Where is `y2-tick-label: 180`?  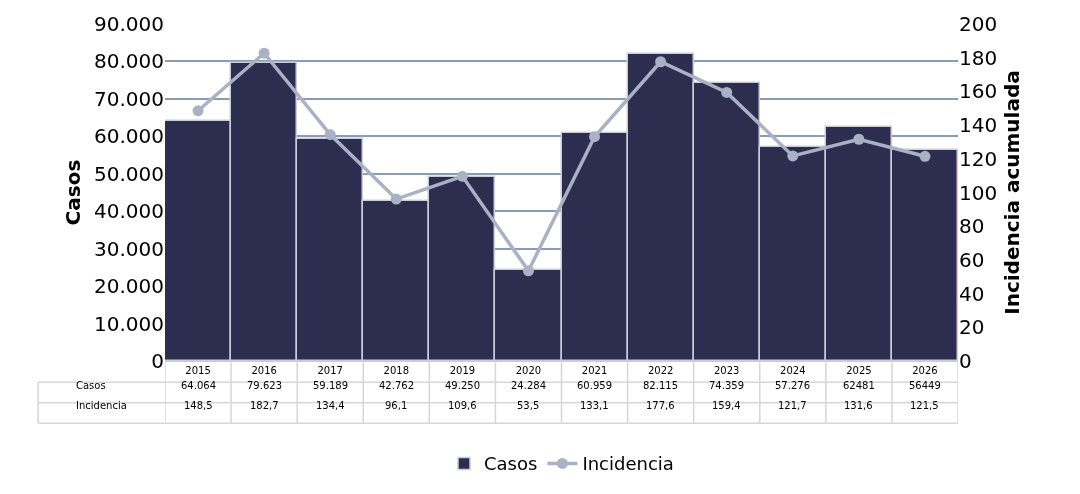
y2-tick-label: 180 is located at coordinates (978, 57).